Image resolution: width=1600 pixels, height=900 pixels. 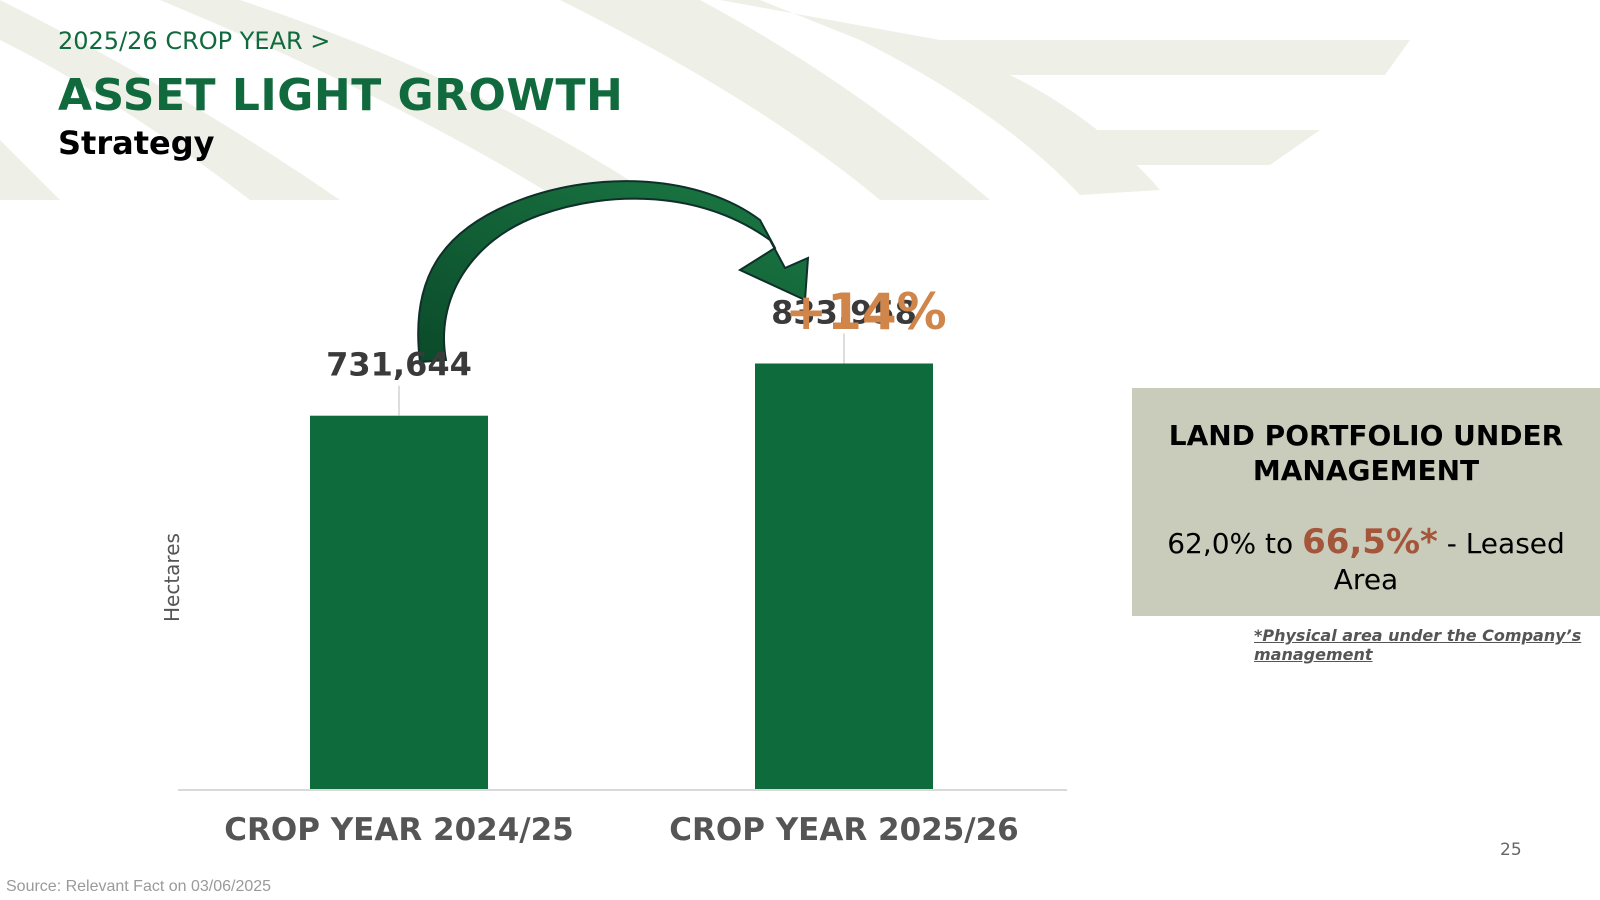 I want to click on info-box-highlight: 66,5%*, so click(x=1370, y=542).